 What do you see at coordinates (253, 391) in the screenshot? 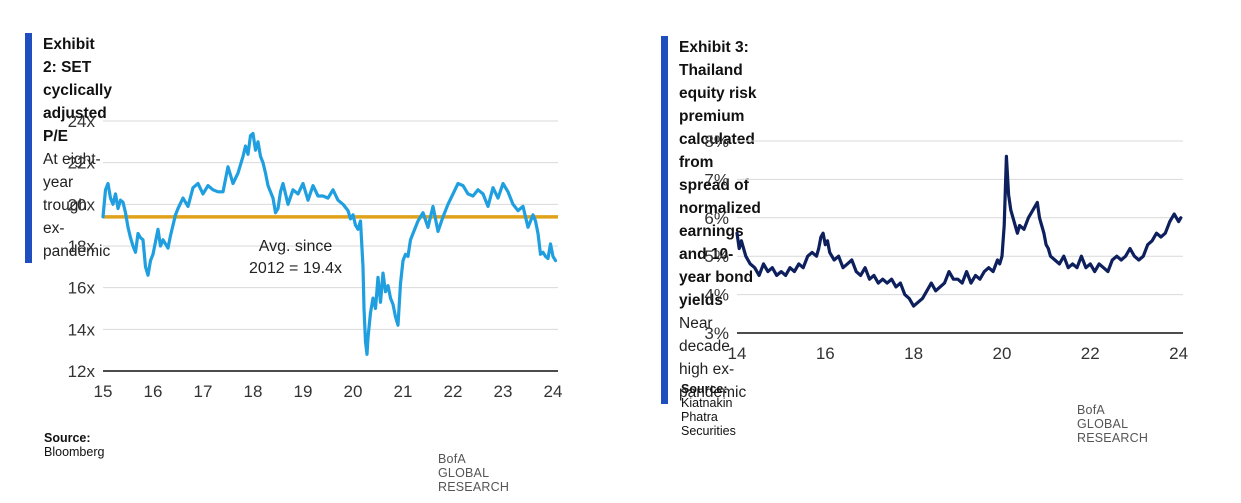
I see `exhibit-2-x-tick-label: 18` at bounding box center [253, 391].